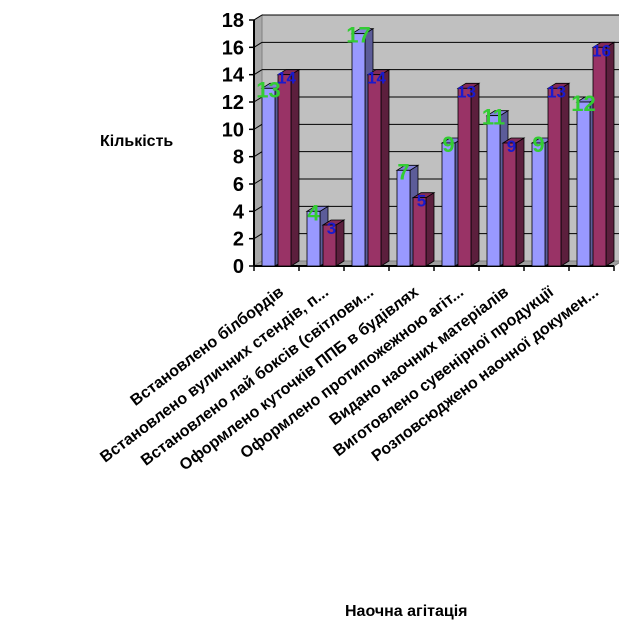 This screenshot has width=619, height=625. I want to click on x-axis-title: Наочна агітація, so click(406, 611).